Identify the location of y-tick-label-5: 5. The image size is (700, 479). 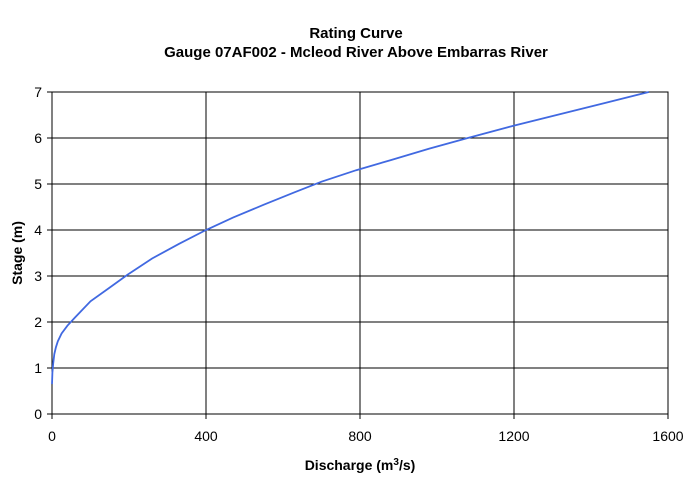
(38, 184).